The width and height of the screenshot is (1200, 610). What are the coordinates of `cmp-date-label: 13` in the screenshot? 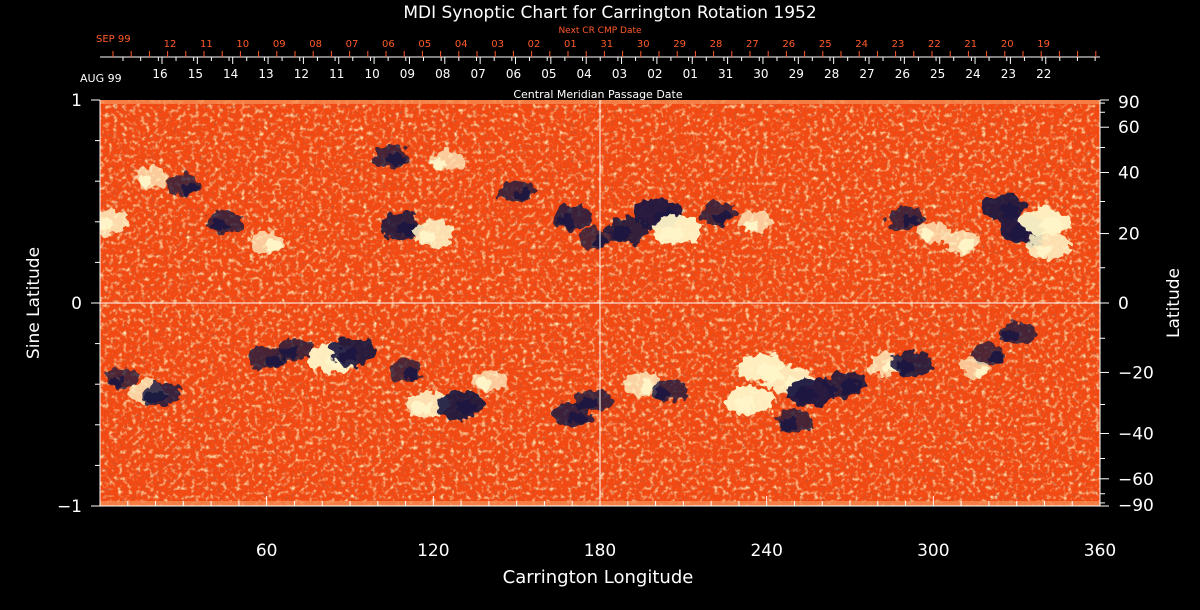 It's located at (265, 74).